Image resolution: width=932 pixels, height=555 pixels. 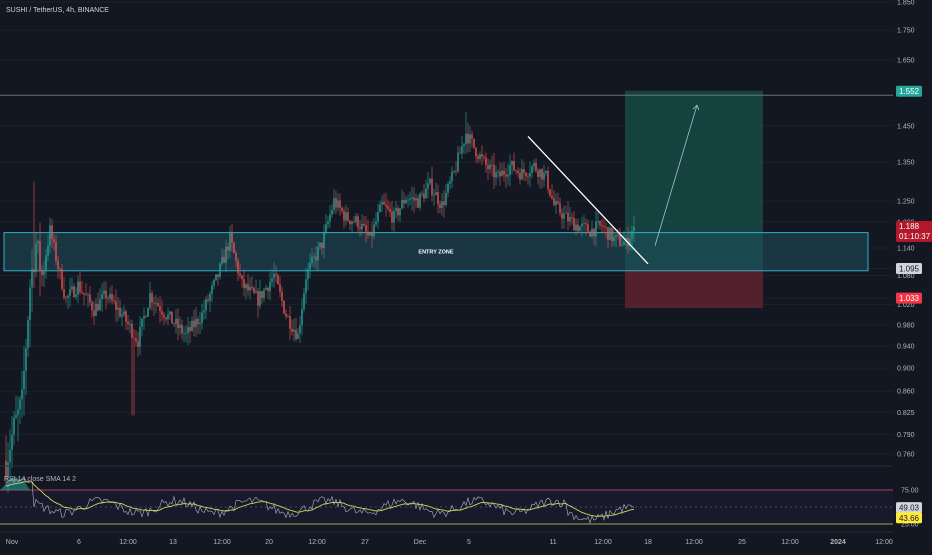 I want to click on descending-trendline, so click(x=588, y=200).